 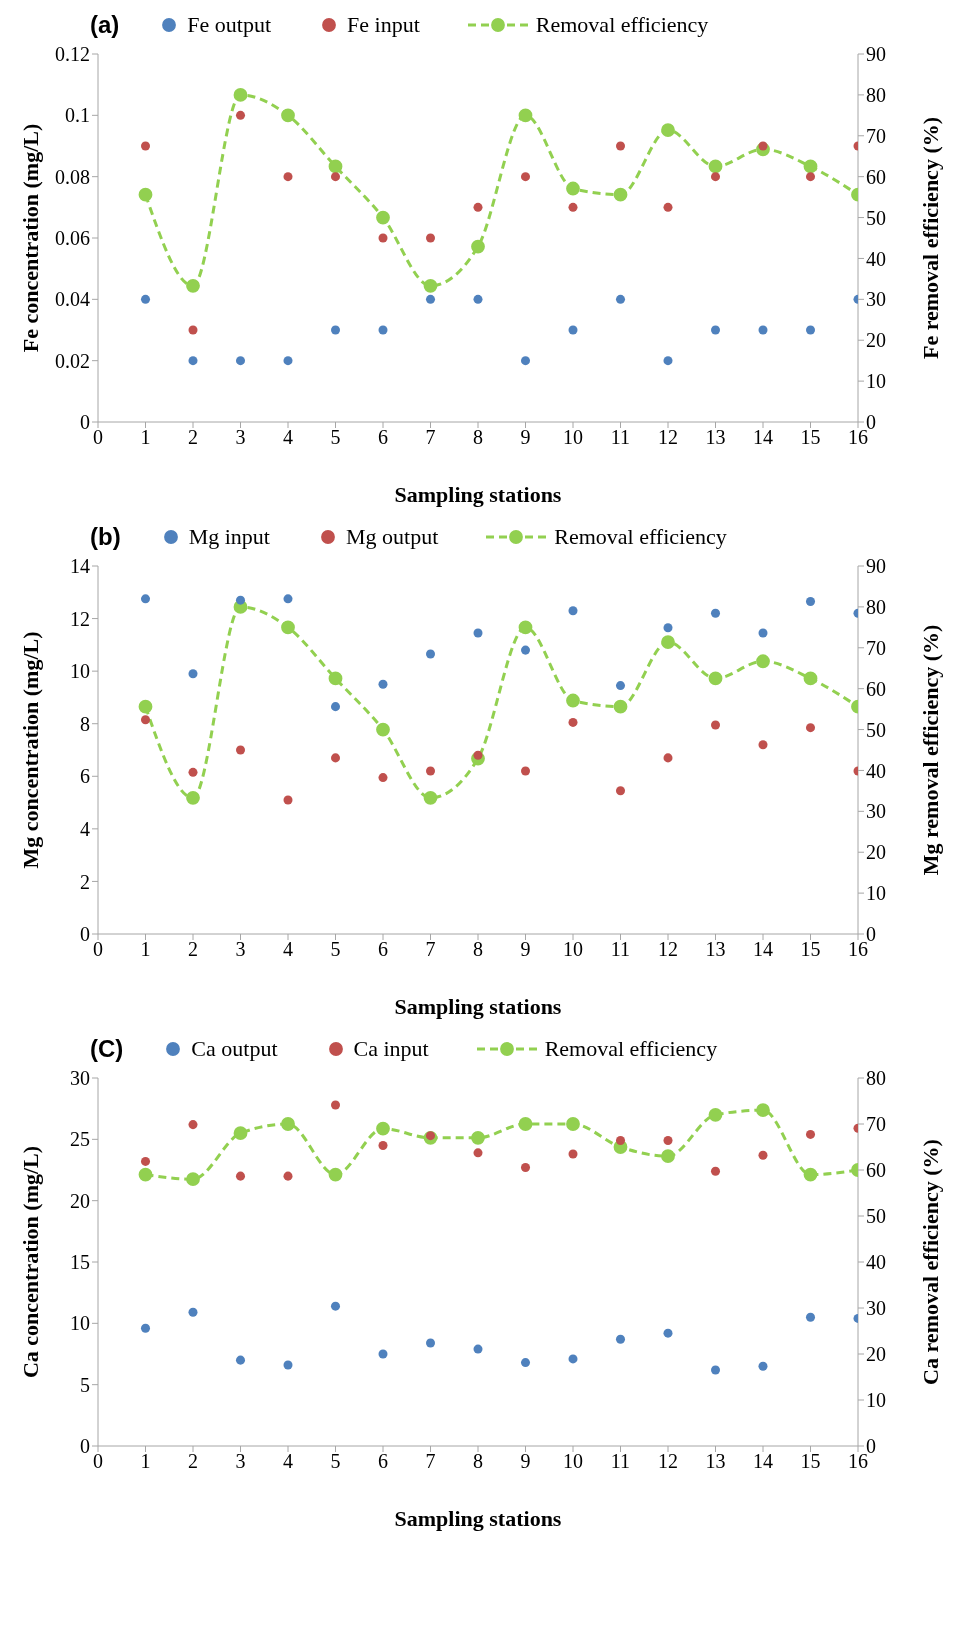 I want to click on y2-axis-title: Fe removal efficiency (%), so click(x=930, y=238).